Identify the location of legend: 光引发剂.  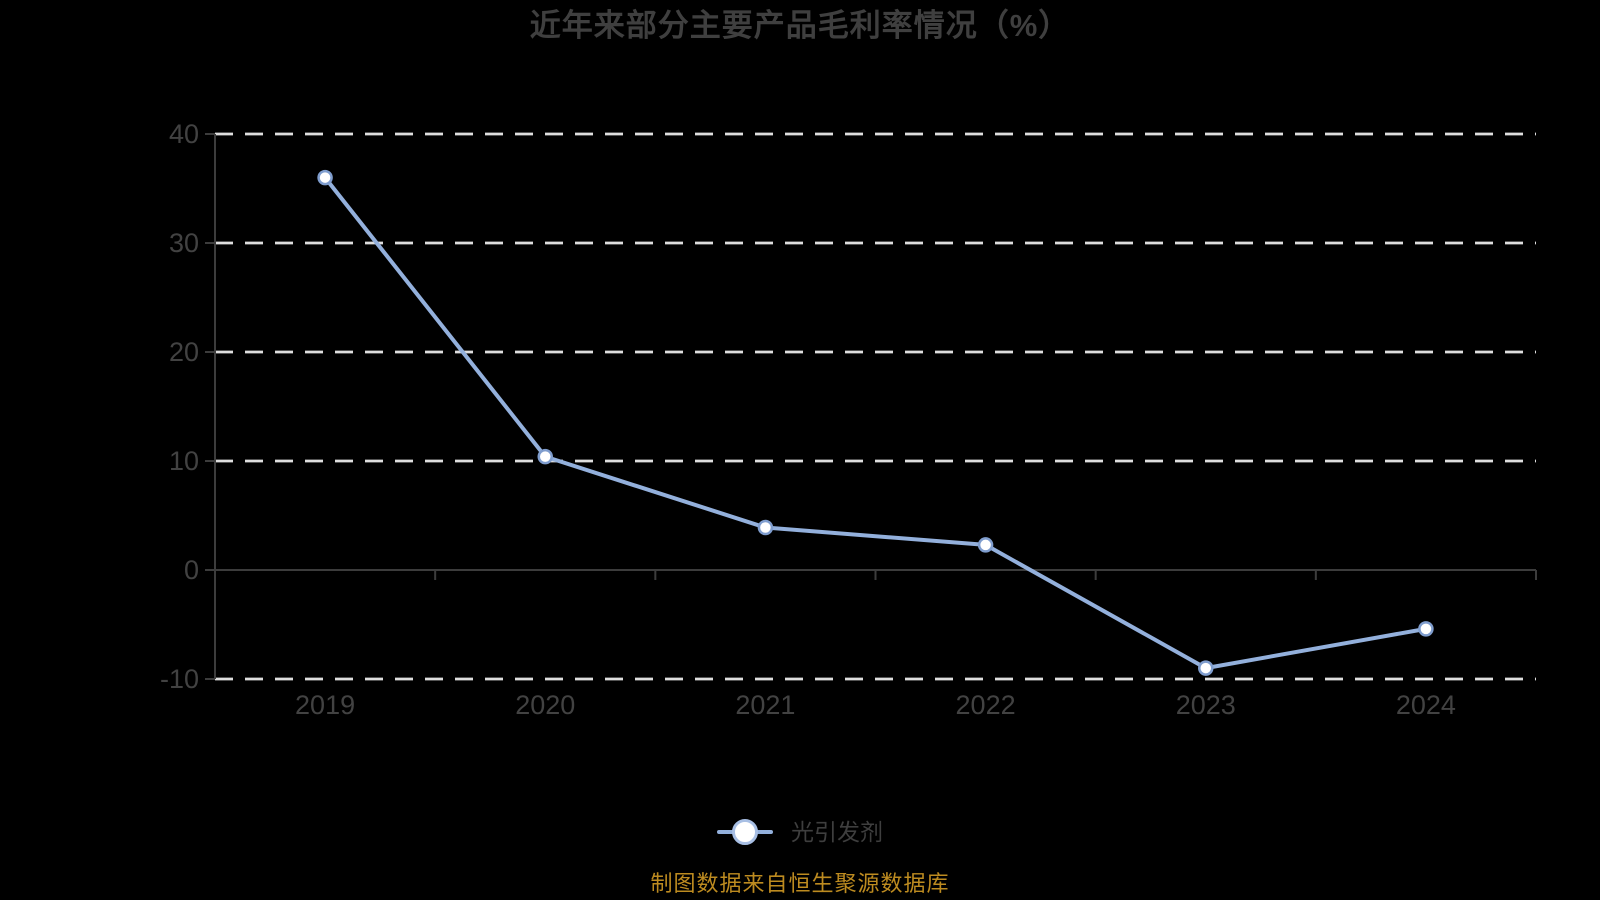
(800, 832).